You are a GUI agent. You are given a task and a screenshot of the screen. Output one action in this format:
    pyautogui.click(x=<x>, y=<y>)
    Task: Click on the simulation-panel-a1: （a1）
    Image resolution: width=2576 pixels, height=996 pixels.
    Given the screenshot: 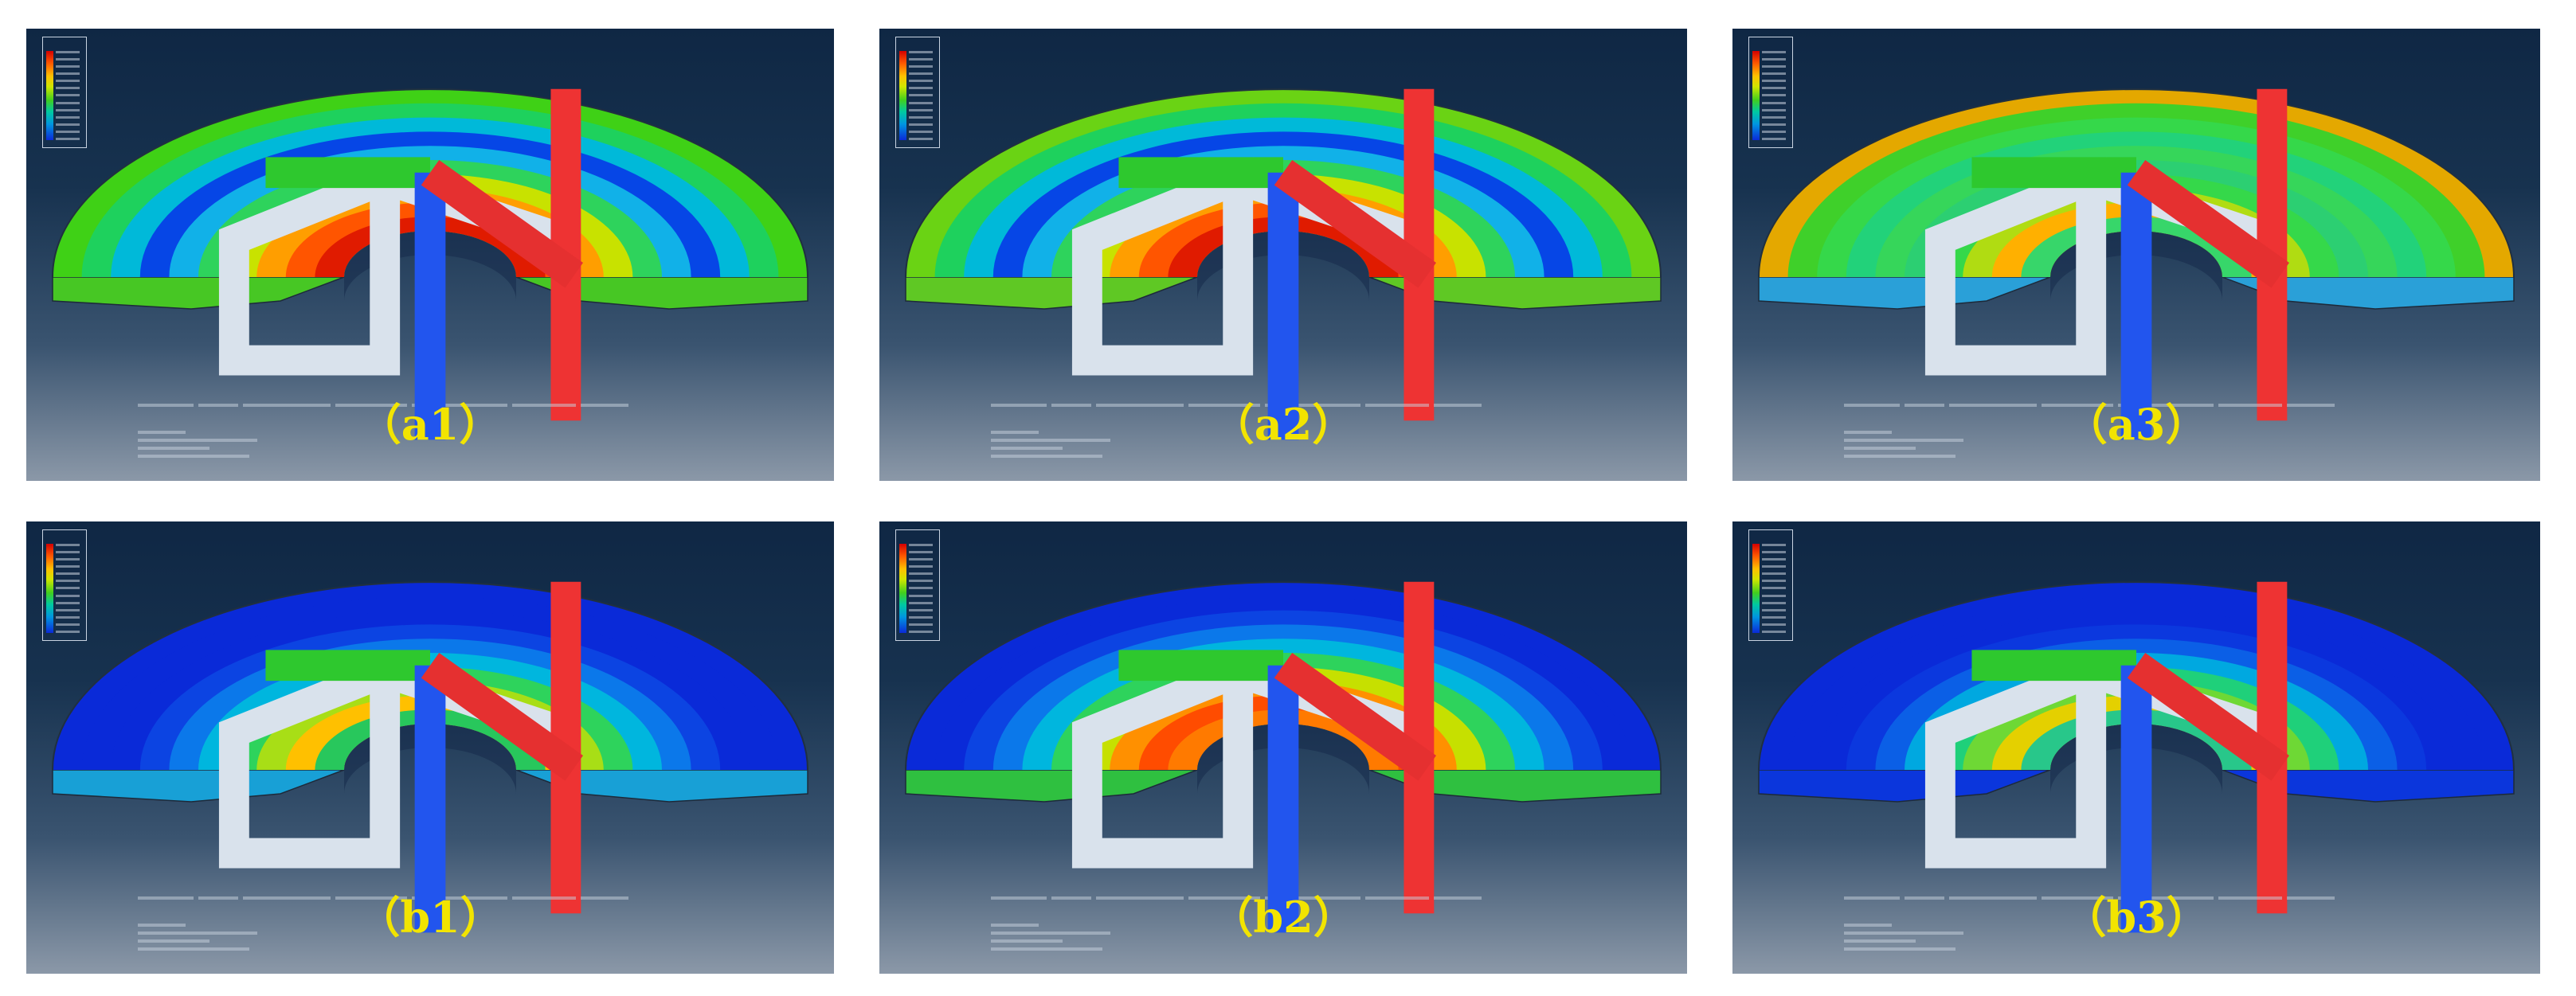 What is the action you would take?
    pyautogui.click(x=430, y=255)
    